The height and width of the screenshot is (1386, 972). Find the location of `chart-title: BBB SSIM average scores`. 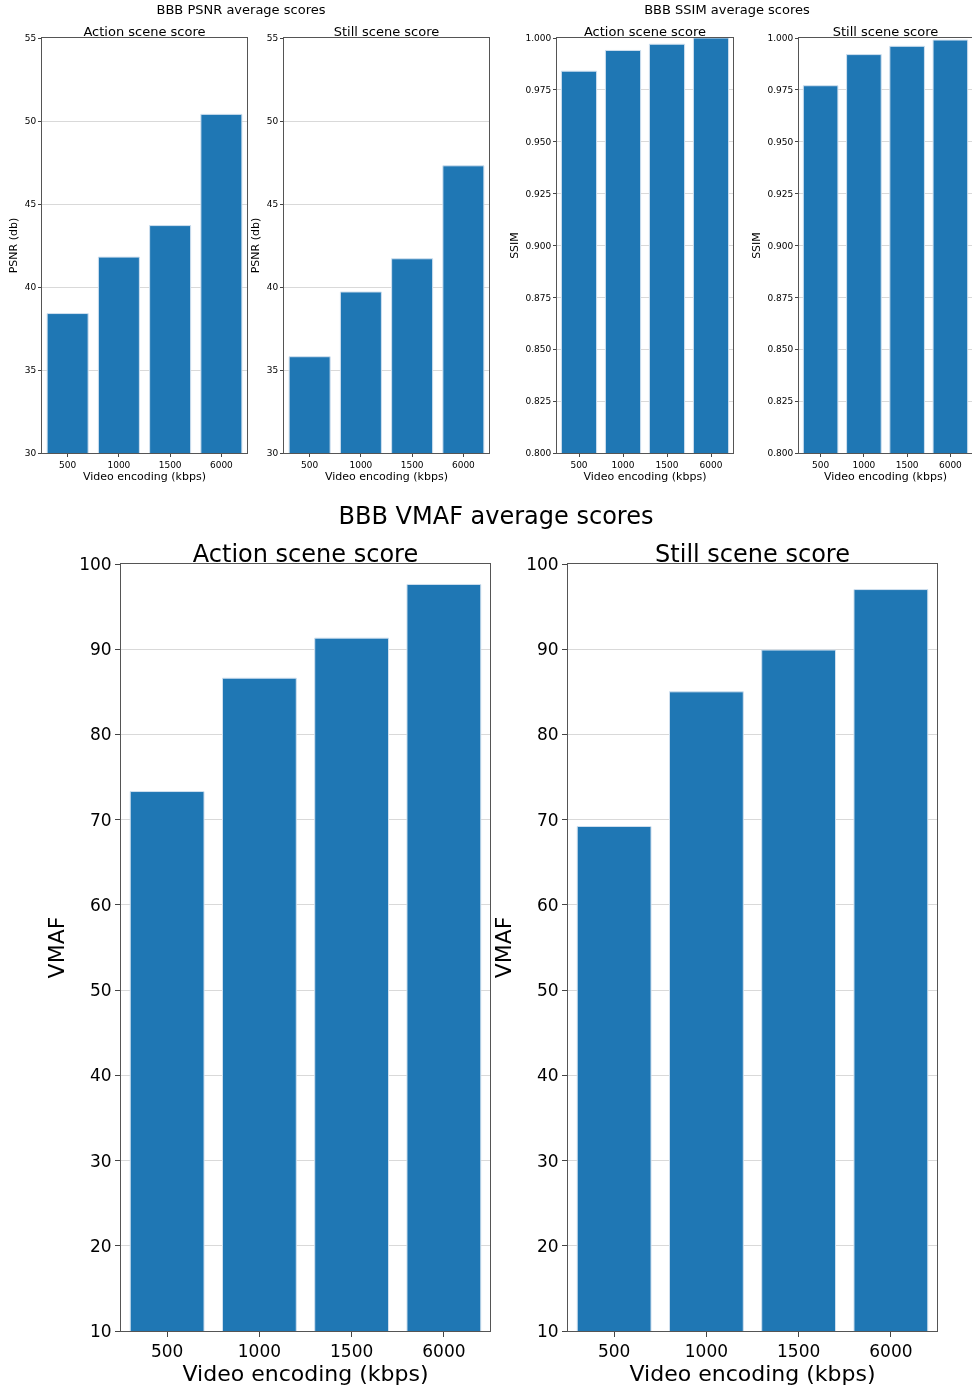

chart-title: BBB SSIM average scores is located at coordinates (727, 9).